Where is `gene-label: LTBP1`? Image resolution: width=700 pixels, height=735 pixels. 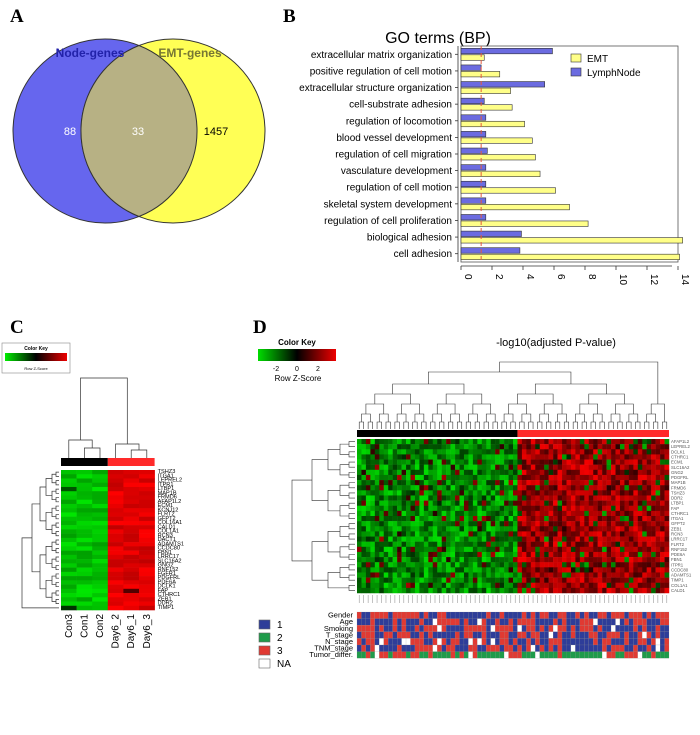 gene-label: LTBP1 is located at coordinates (677, 503).